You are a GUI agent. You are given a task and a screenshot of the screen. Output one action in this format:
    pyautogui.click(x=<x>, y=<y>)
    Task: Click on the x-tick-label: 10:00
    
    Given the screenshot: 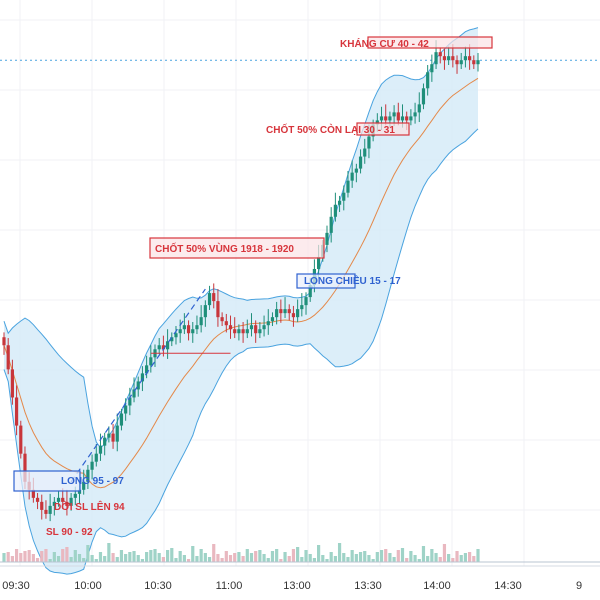 What is the action you would take?
    pyautogui.click(x=88, y=586)
    